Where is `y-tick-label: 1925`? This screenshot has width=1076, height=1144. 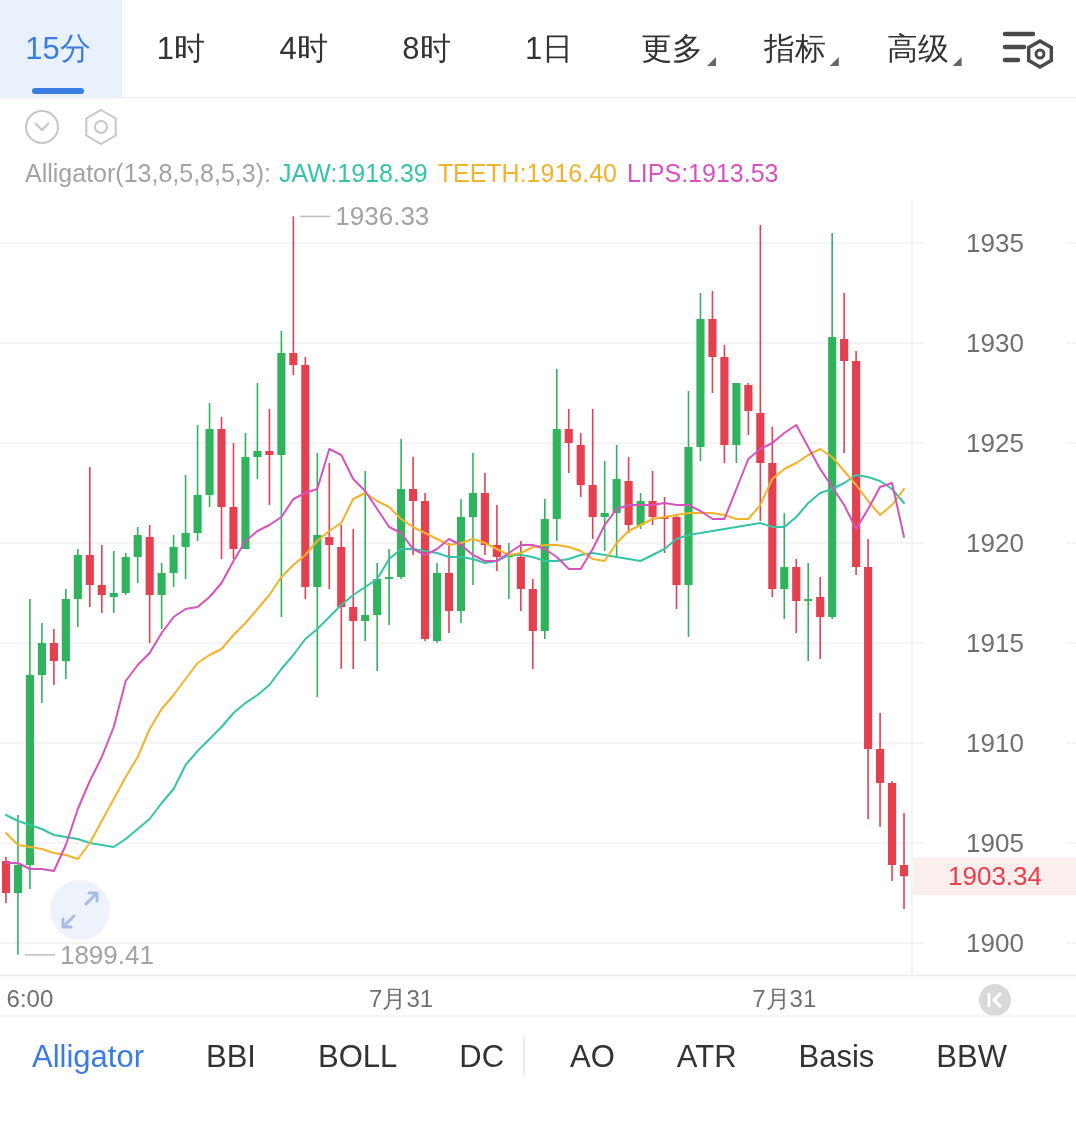
y-tick-label: 1925 is located at coordinates (995, 443).